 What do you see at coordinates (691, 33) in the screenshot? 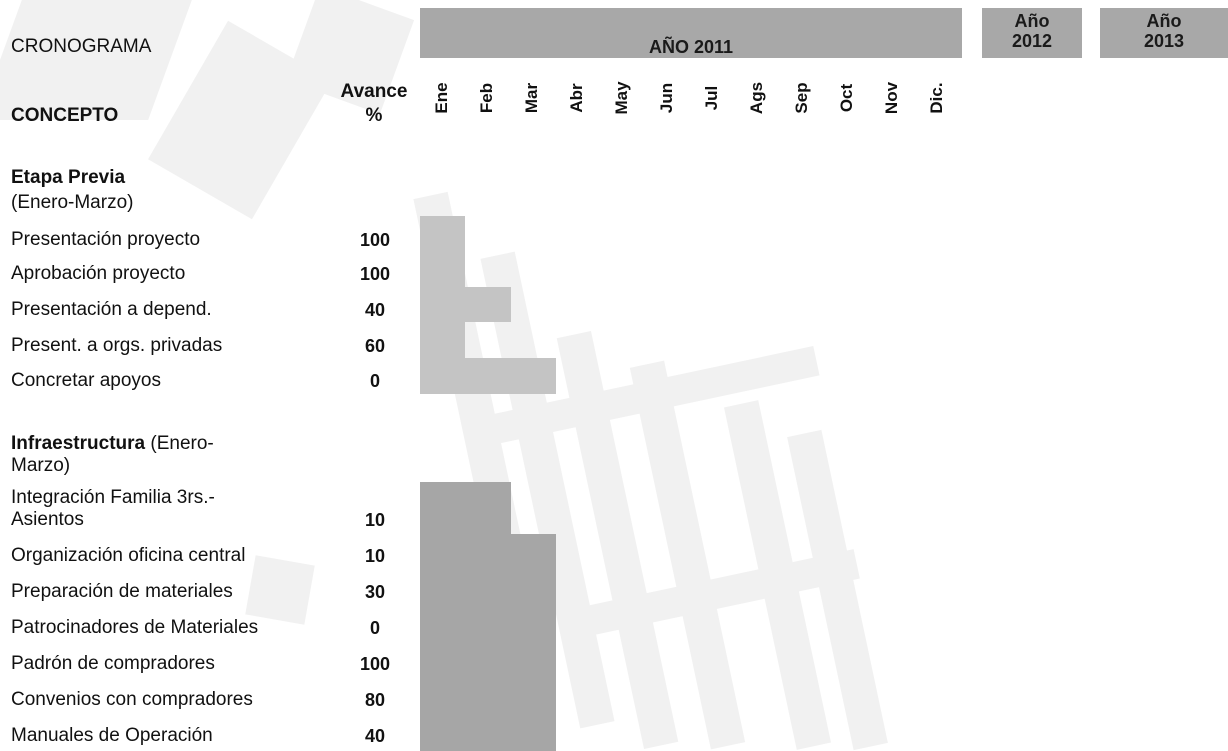
I see `year-2011-band` at bounding box center [691, 33].